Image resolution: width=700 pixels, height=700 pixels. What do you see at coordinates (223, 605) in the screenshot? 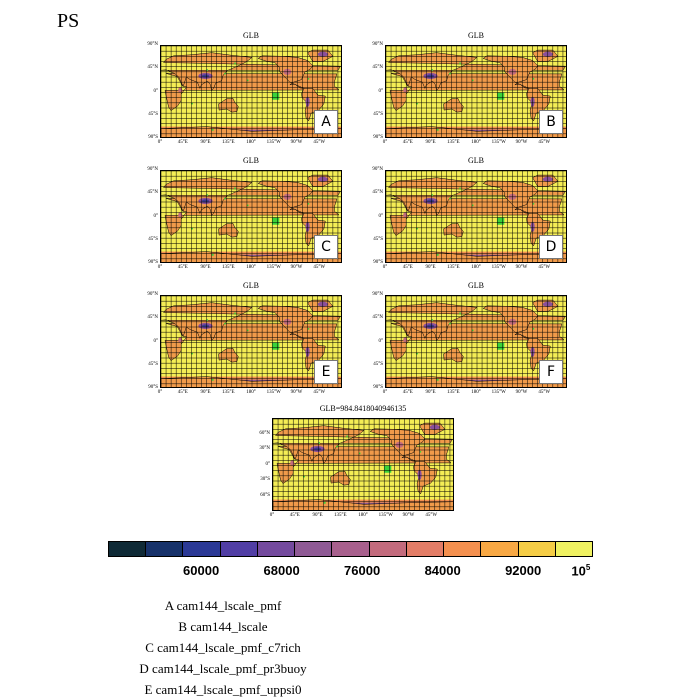
I see `legend-entry: A cam144_lscale_pmf` at bounding box center [223, 605].